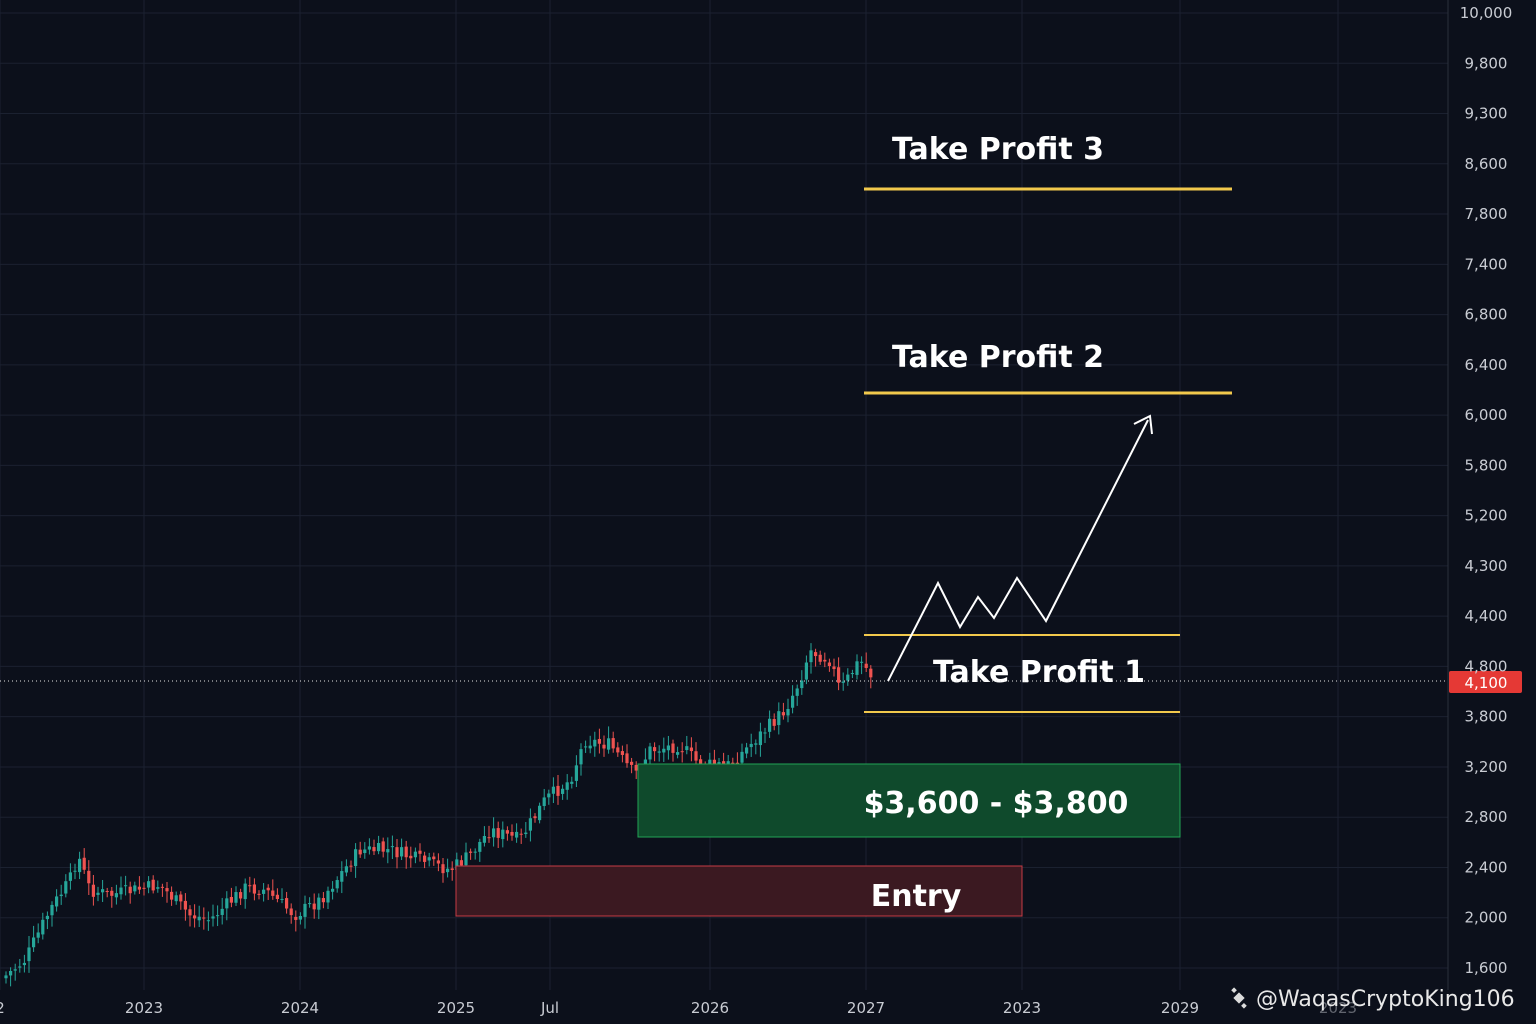 The height and width of the screenshot is (1024, 1536). Describe the element at coordinates (1018, 550) in the screenshot. I see `projection-path` at that location.